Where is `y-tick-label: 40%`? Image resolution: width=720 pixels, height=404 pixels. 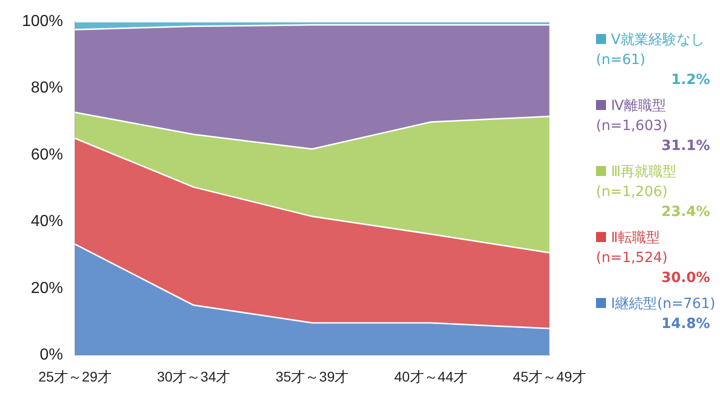 y-tick-label: 40% is located at coordinates (46, 221).